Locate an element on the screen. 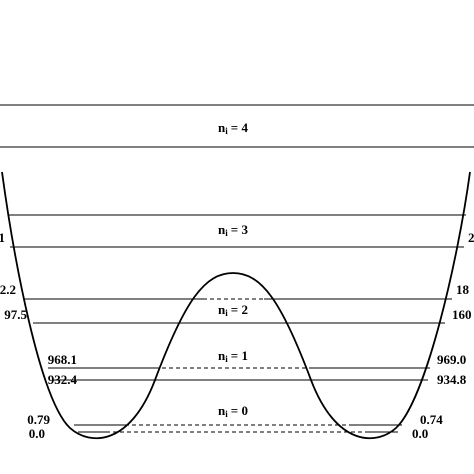 Image resolution: width=474 pixels, height=474 pixels. energy-label: 934.8 is located at coordinates (452, 379).